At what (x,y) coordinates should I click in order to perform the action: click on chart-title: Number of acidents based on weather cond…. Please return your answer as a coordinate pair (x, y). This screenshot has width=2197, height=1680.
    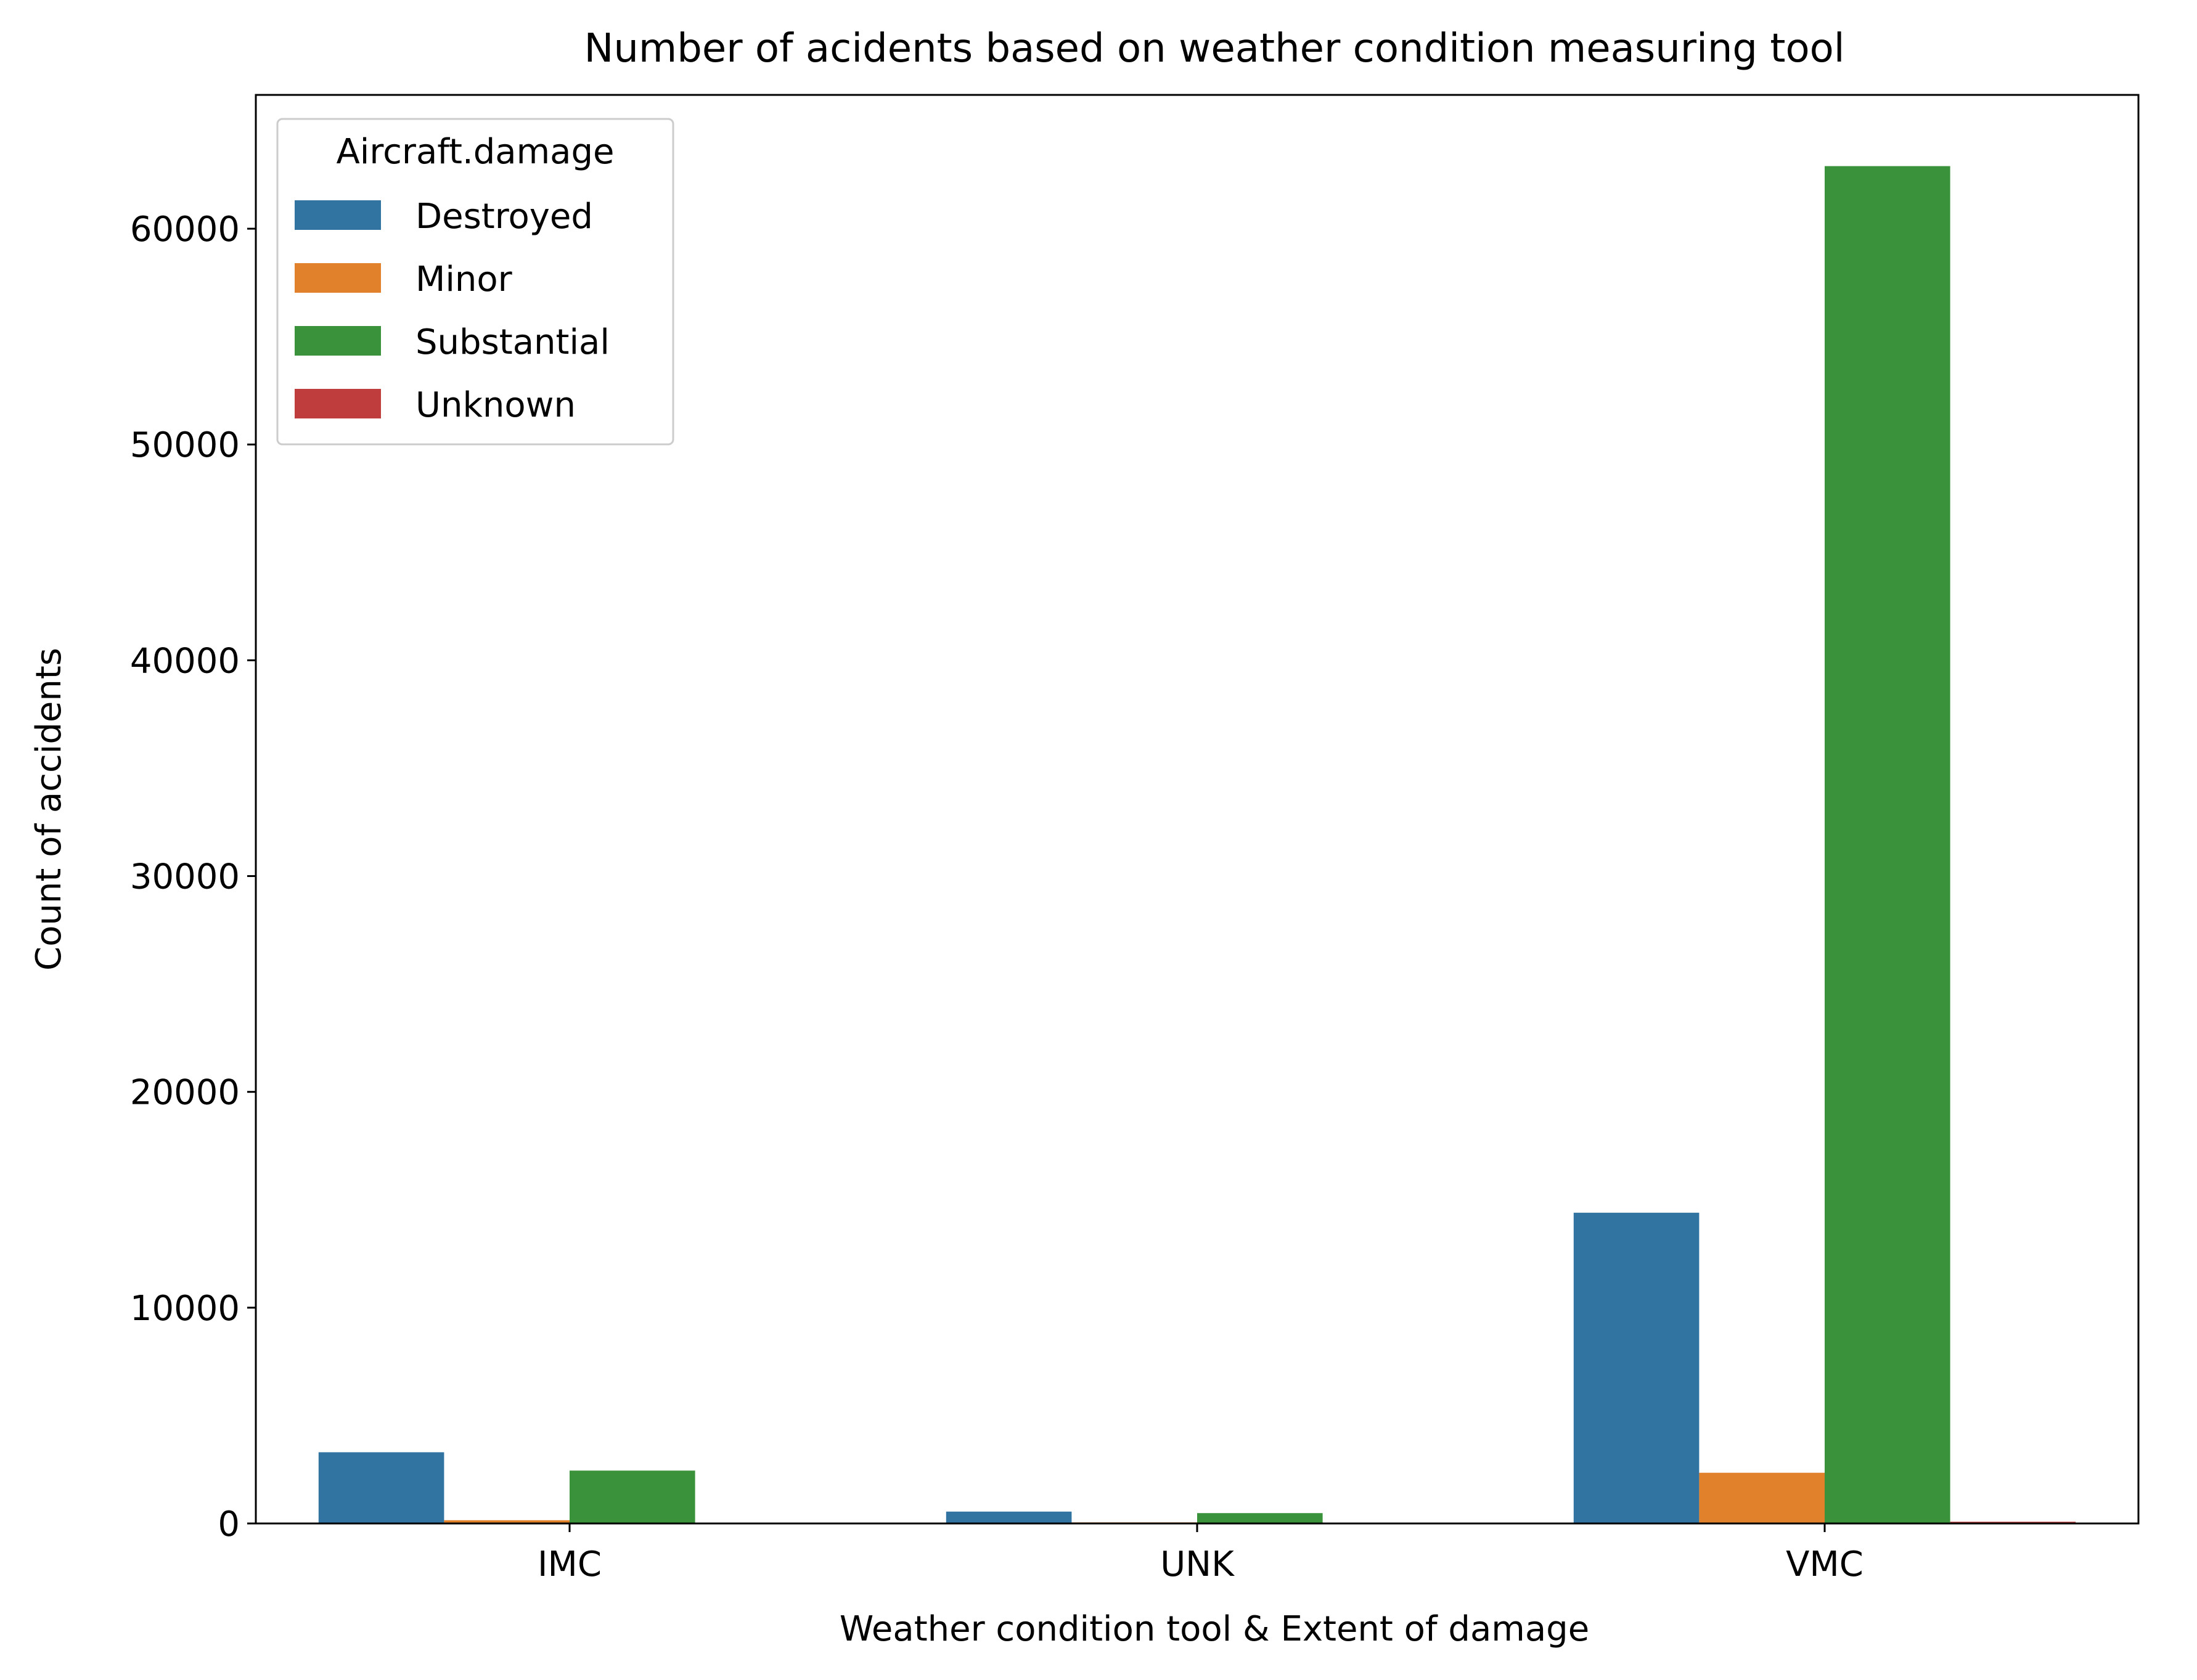
    Looking at the image, I should click on (1214, 49).